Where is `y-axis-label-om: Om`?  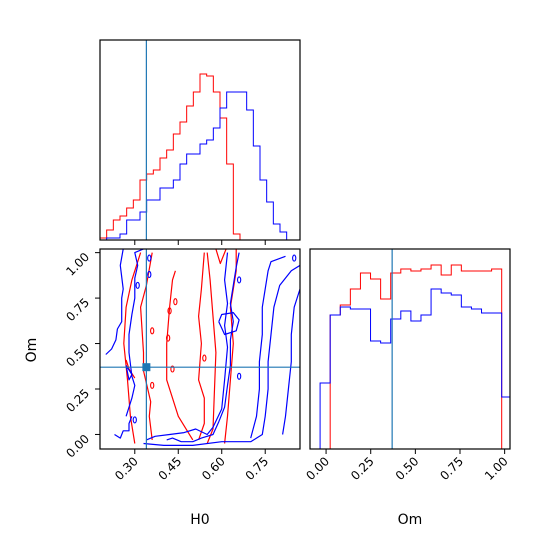
y-axis-label-om: Om is located at coordinates (32, 350).